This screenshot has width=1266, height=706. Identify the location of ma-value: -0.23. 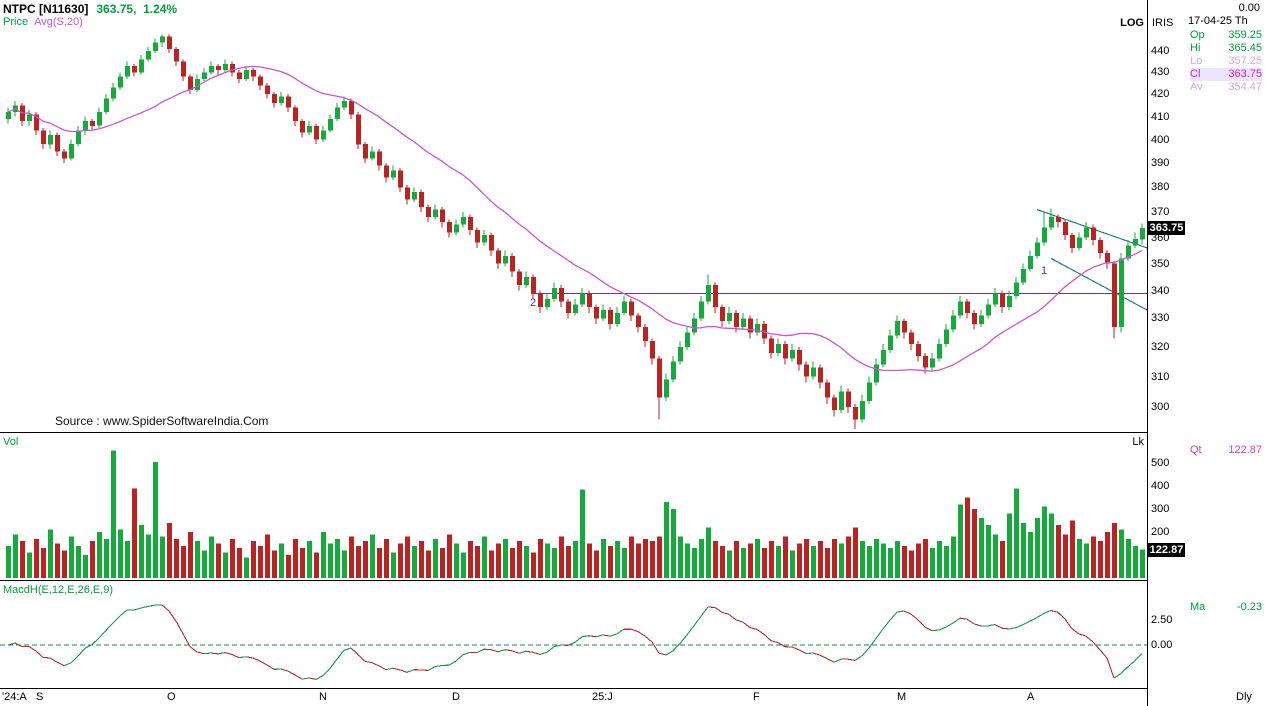
(1249, 607).